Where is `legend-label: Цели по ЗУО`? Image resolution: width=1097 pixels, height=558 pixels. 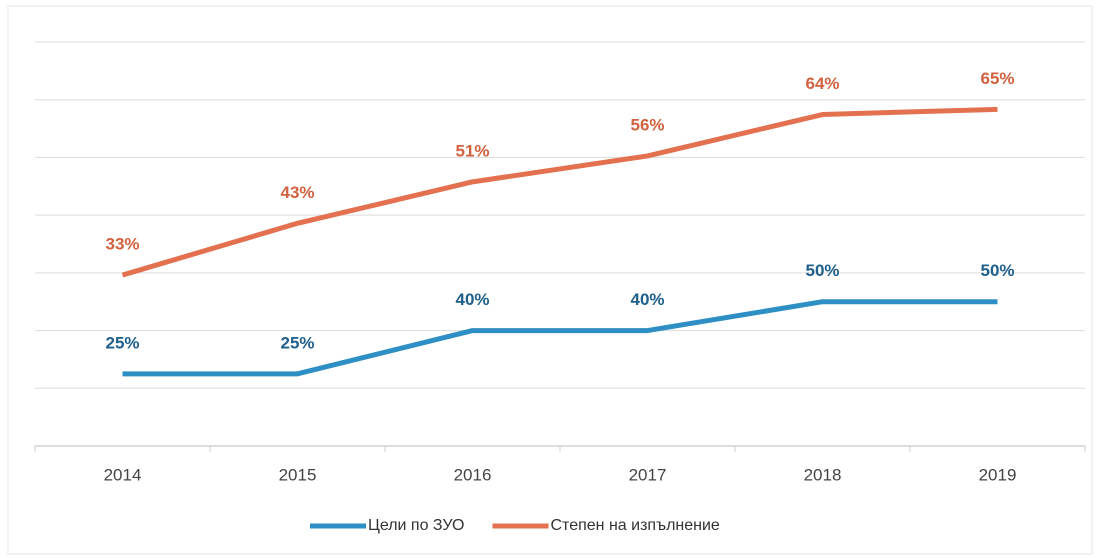
legend-label: Цели по ЗУО is located at coordinates (416, 525).